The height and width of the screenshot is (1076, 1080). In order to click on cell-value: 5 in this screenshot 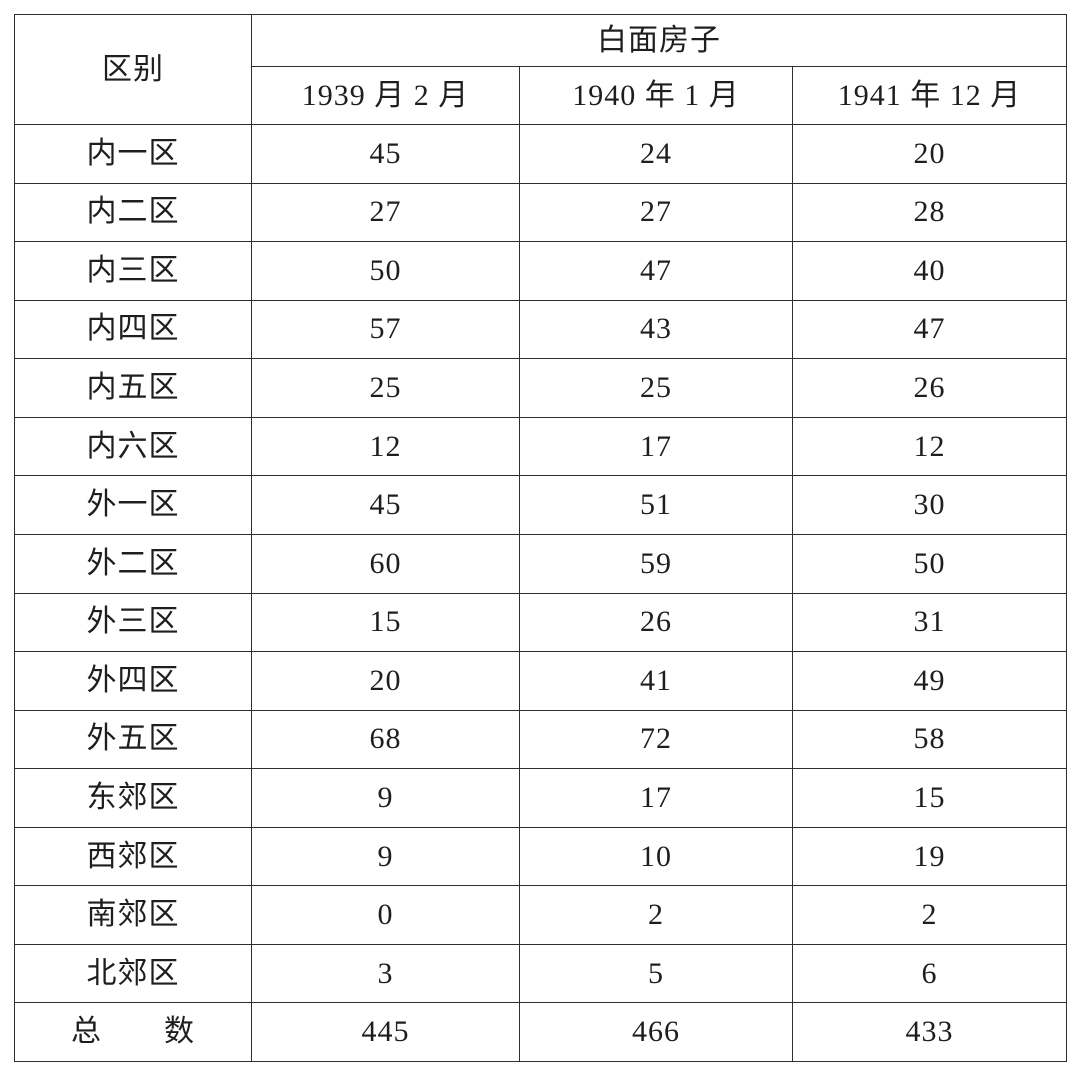, I will do `click(656, 973)`.